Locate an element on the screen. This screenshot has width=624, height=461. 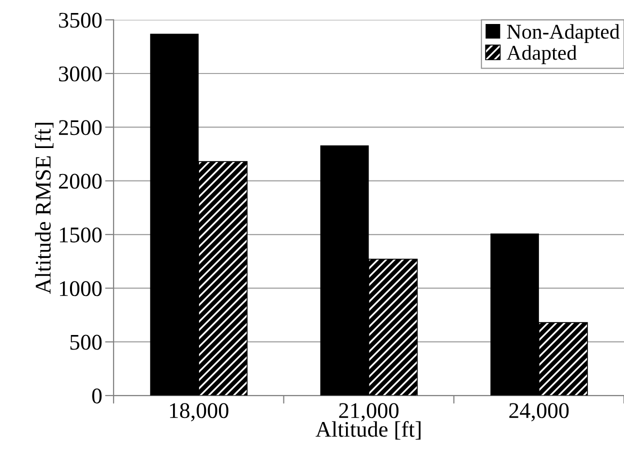
x-axis-title: Altitude [ft] is located at coordinates (368, 430).